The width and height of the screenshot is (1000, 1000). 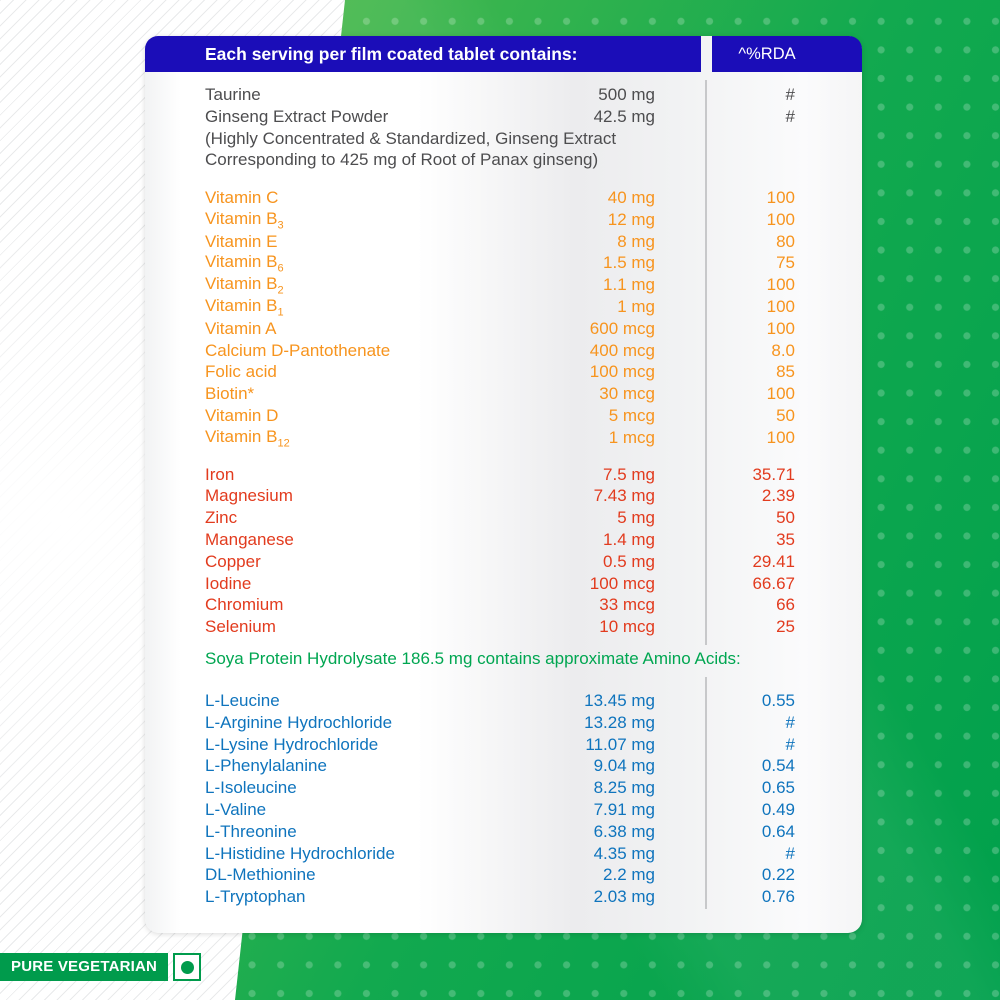 I want to click on ingredient-rda: 35.71, so click(x=773, y=474).